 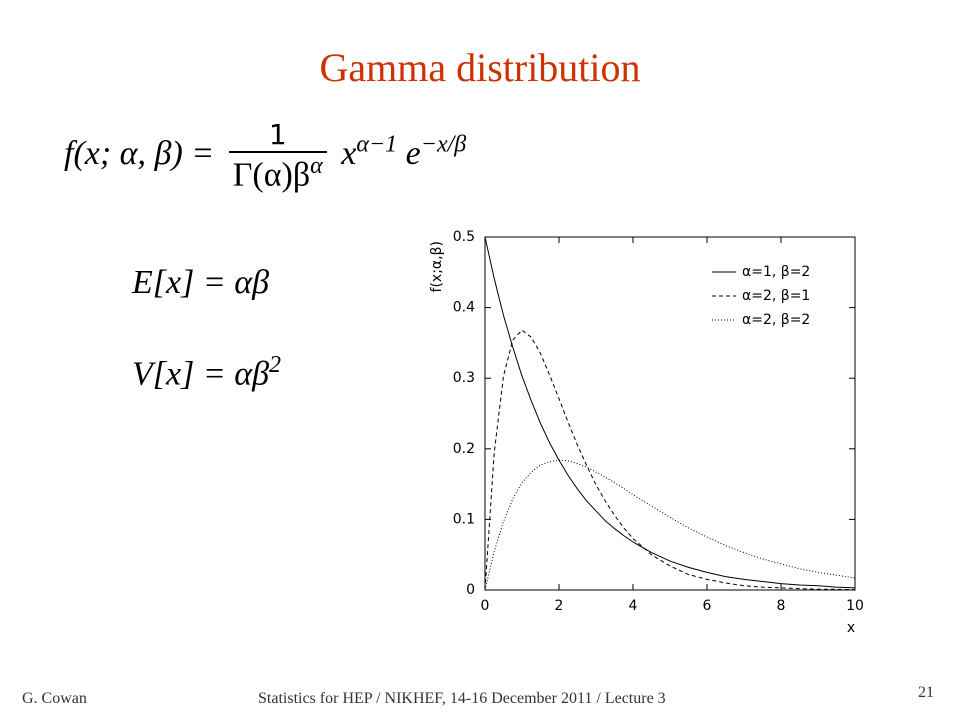 What do you see at coordinates (485, 606) in the screenshot?
I see `x-tick-label: 0` at bounding box center [485, 606].